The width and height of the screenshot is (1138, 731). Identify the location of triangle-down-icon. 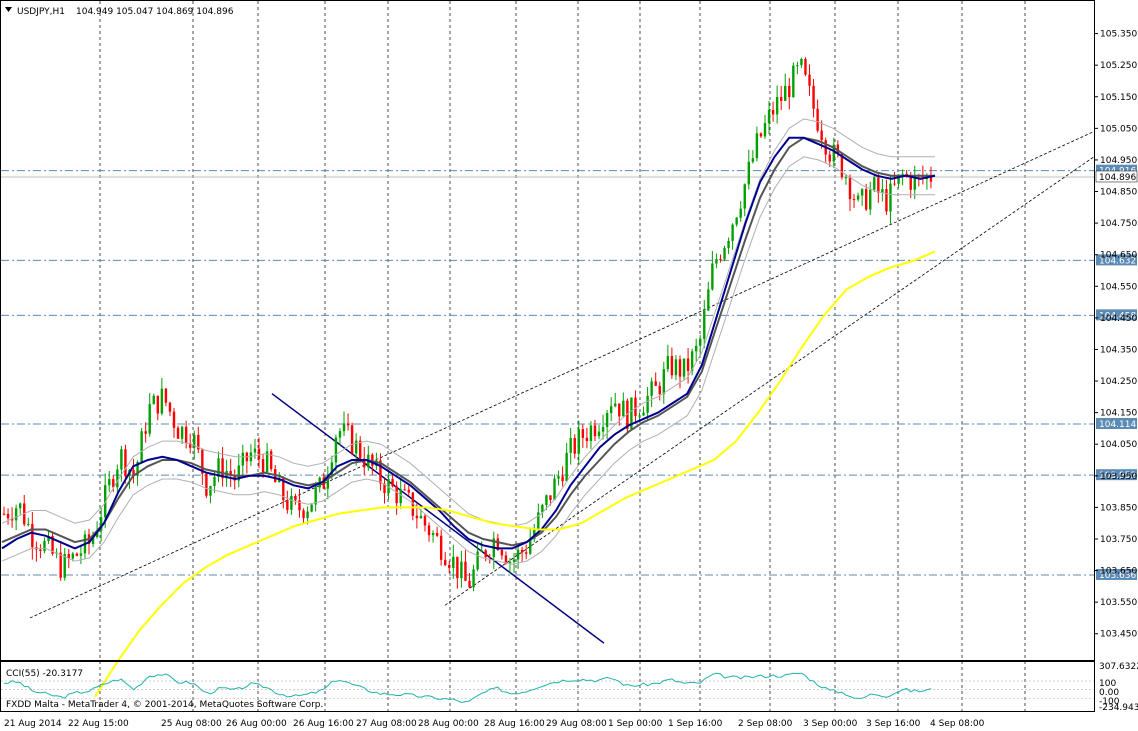
(8, 9).